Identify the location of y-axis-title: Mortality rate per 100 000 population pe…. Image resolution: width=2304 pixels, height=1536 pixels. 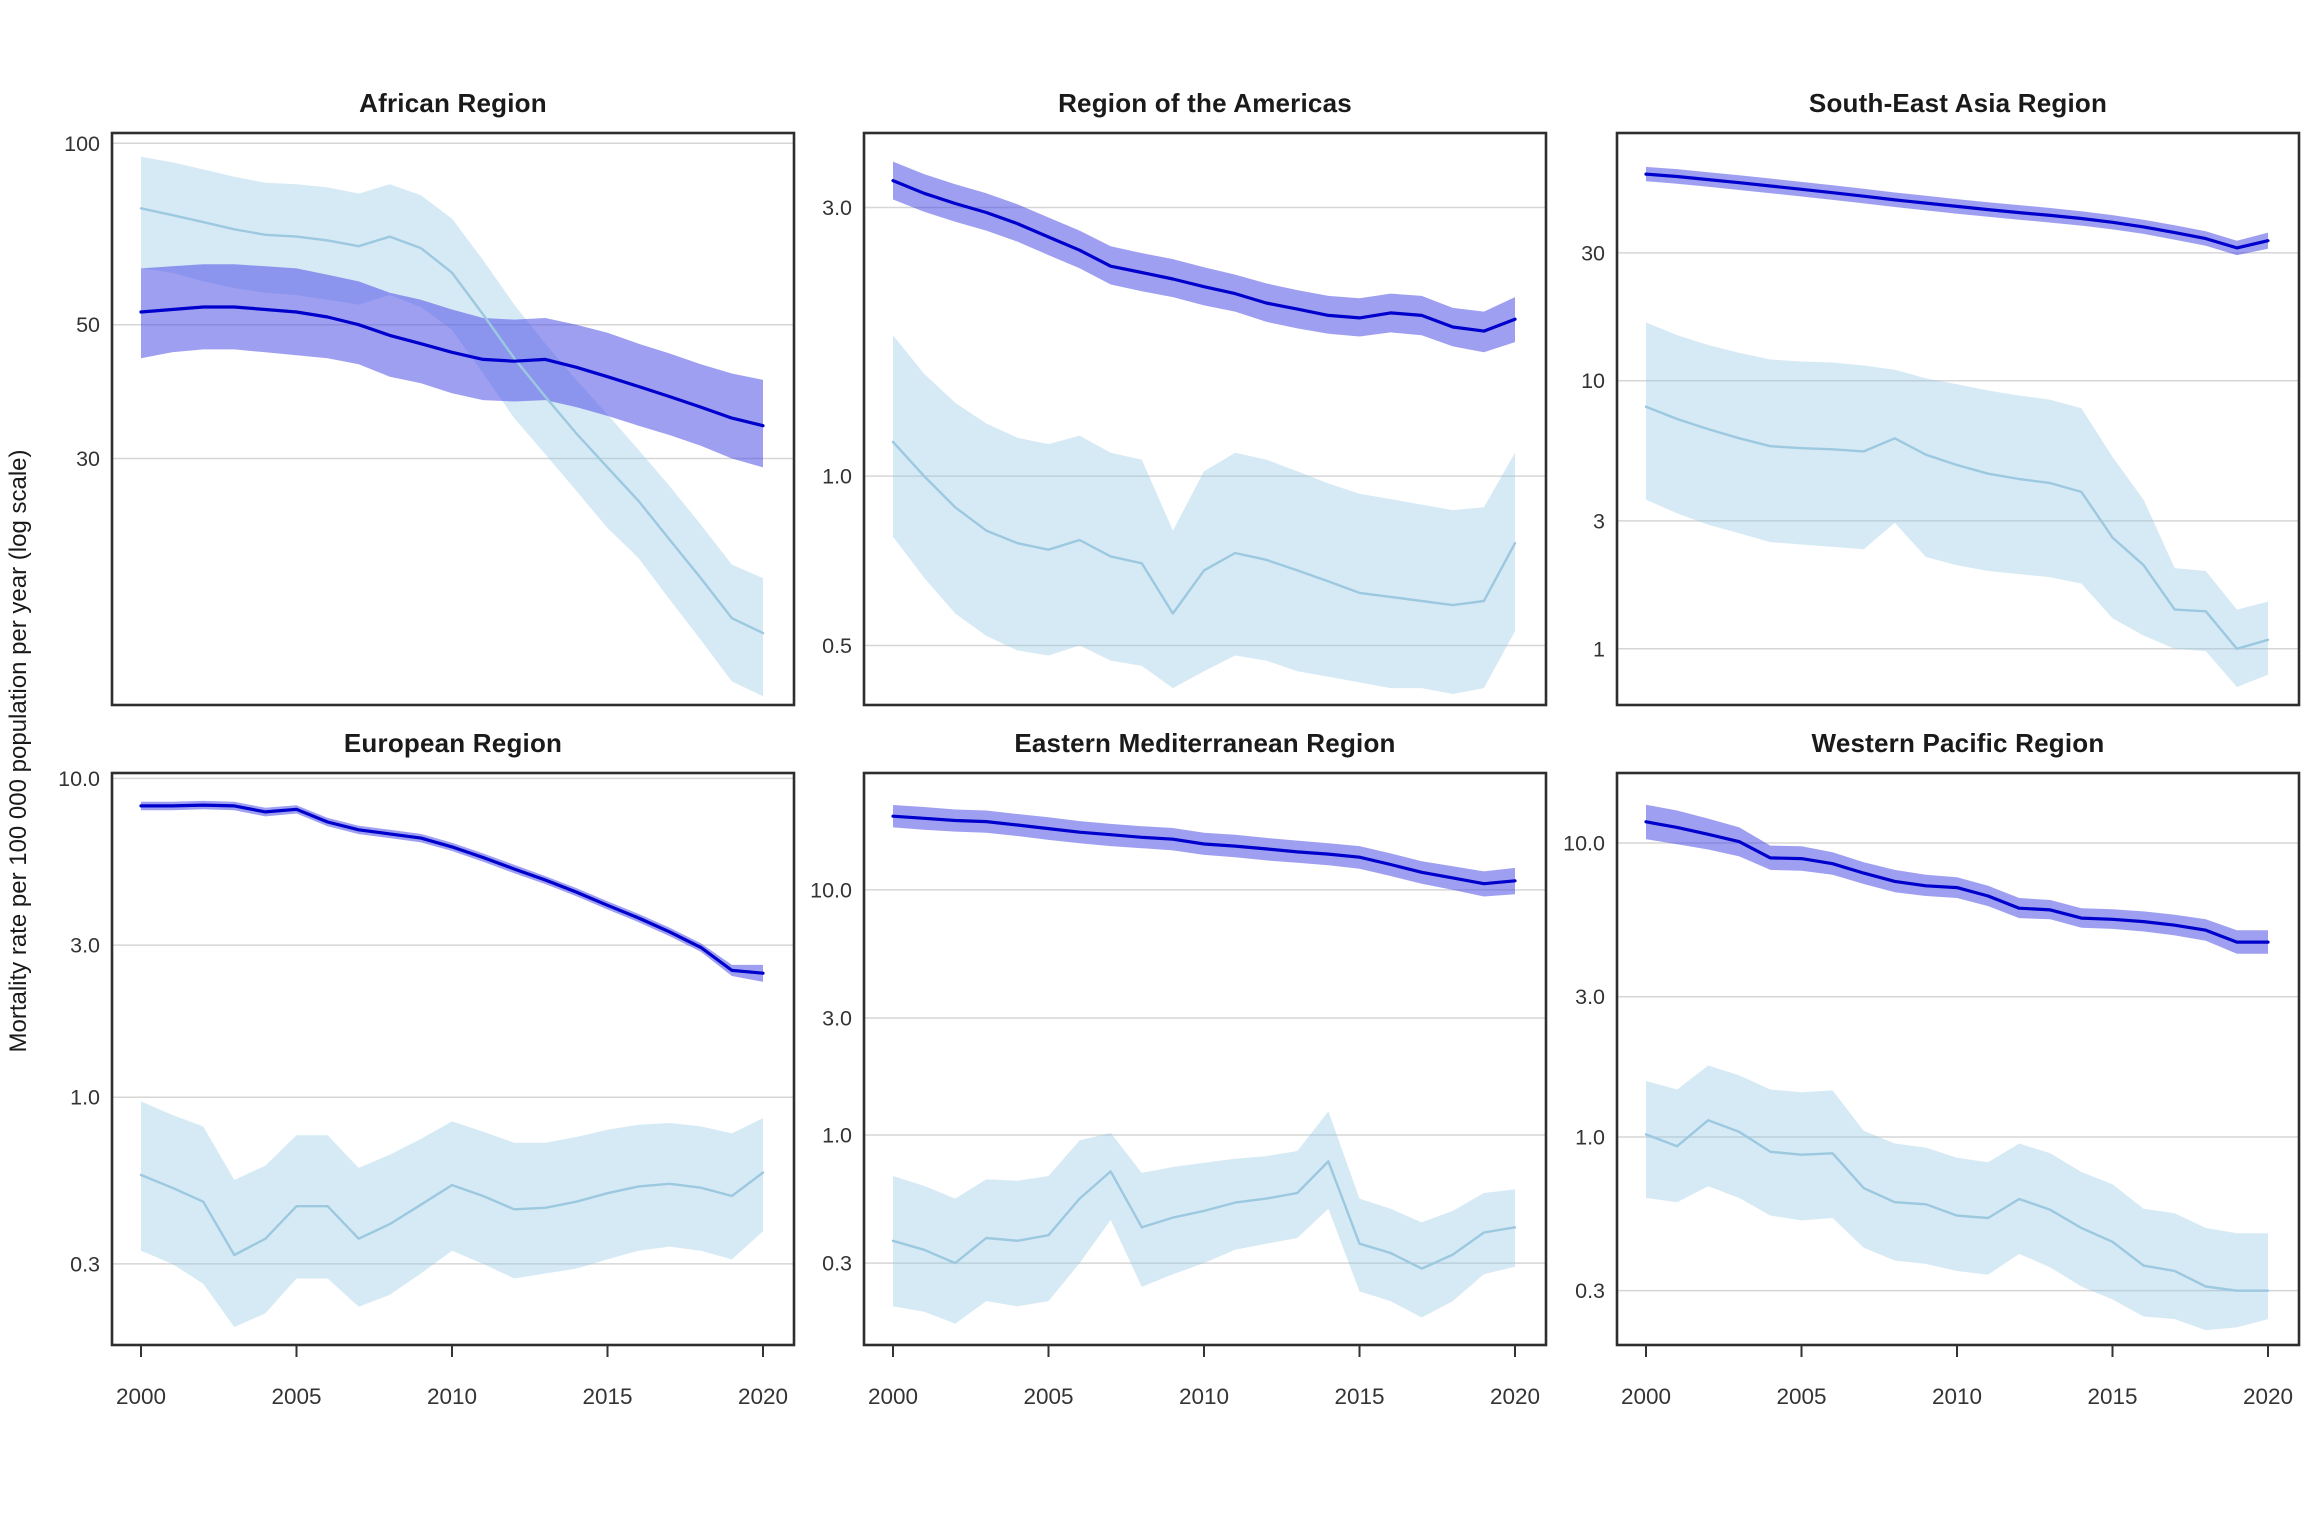
(18, 751).